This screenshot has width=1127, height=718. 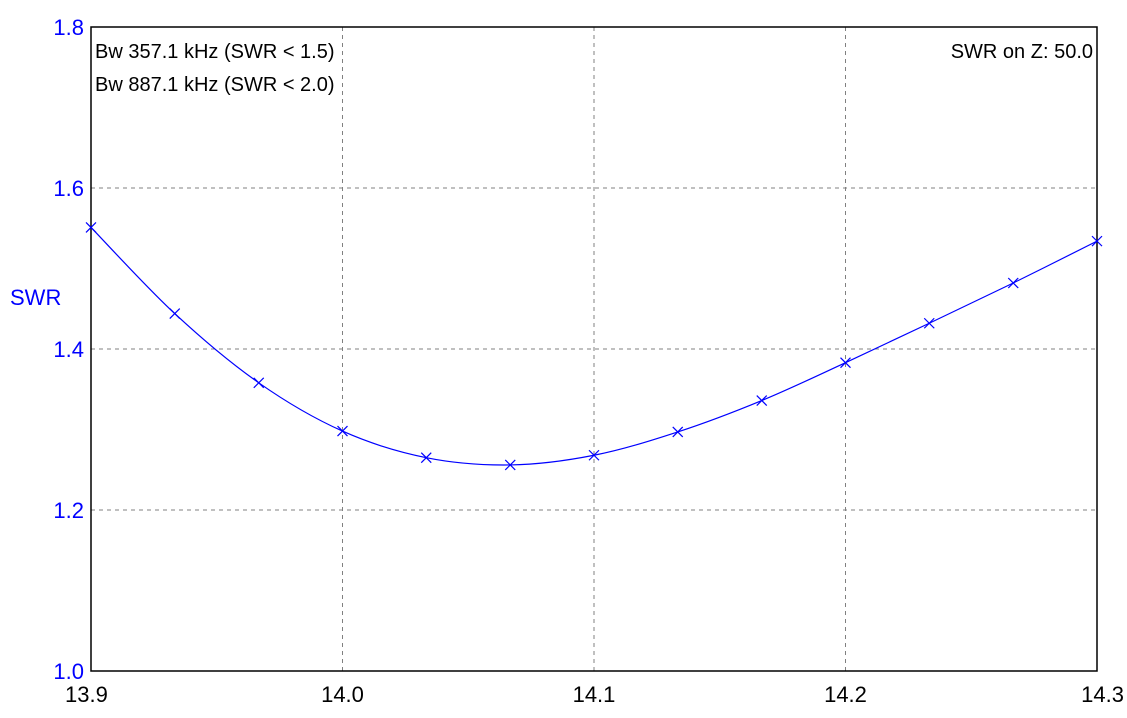 What do you see at coordinates (68, 188) in the screenshot?
I see `y-tick-label: 1.6` at bounding box center [68, 188].